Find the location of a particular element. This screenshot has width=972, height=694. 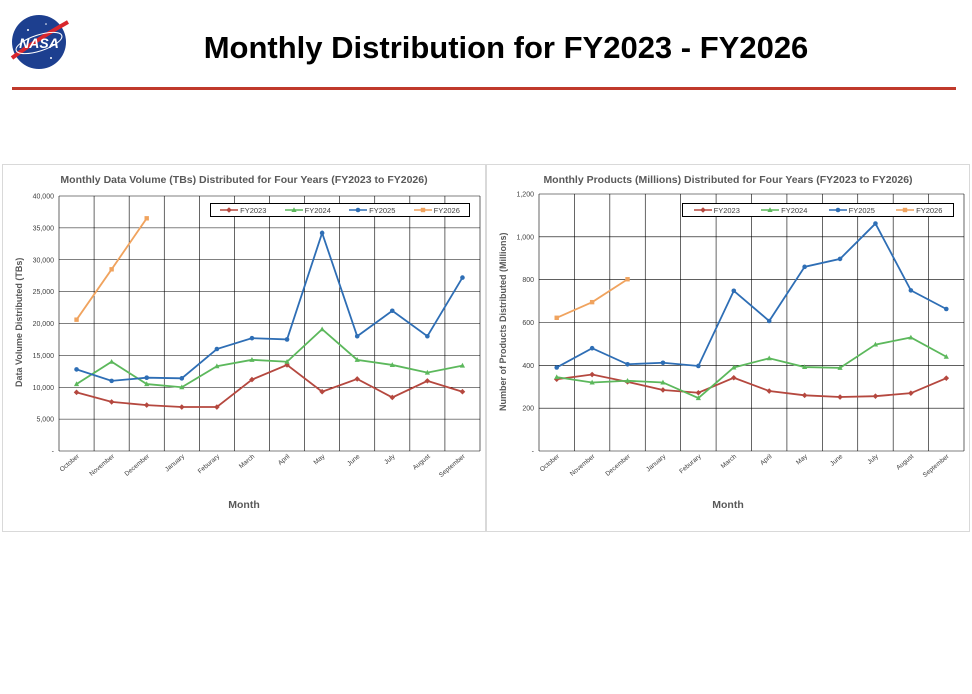

legend-entry-fy2026: FY2026 is located at coordinates (919, 210).